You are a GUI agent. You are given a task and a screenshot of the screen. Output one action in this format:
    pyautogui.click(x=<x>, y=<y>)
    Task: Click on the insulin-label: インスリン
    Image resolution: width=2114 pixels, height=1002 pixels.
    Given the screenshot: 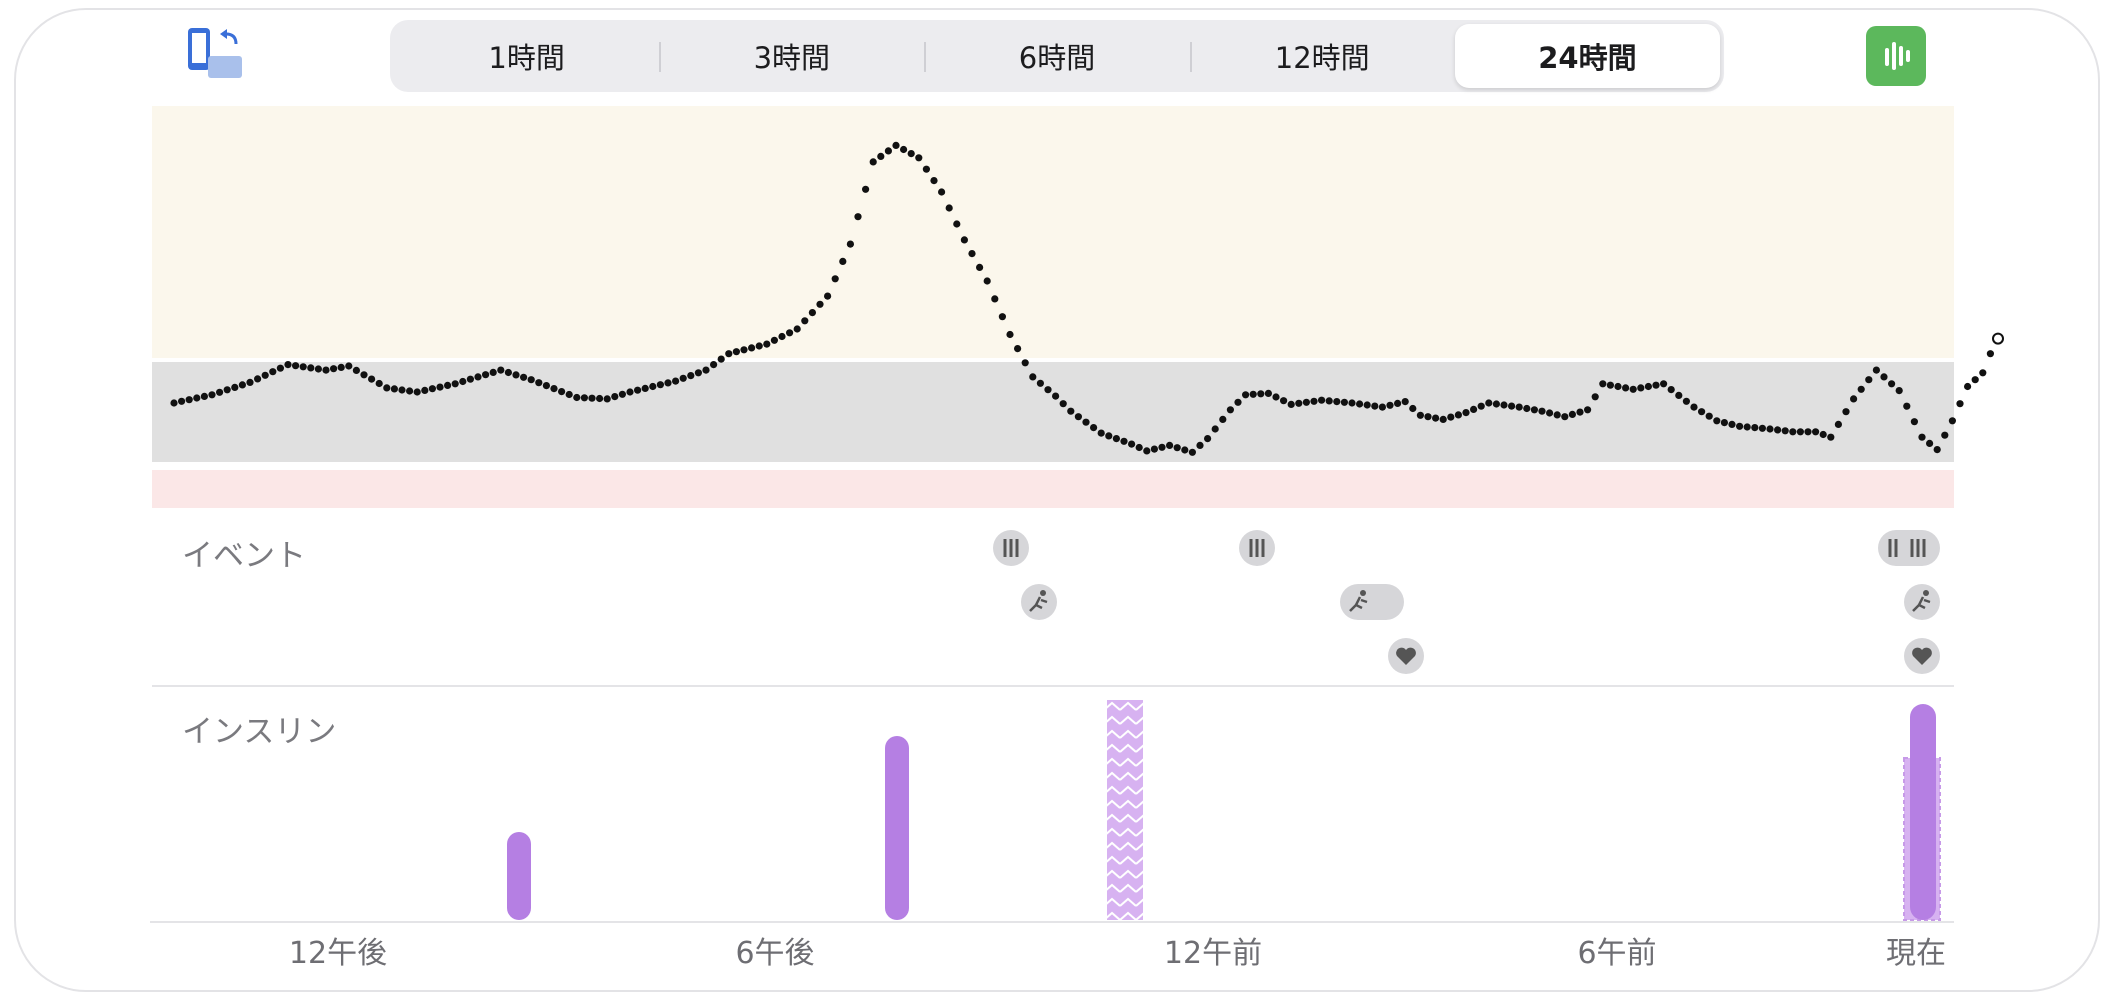 What is the action you would take?
    pyautogui.click(x=259, y=732)
    